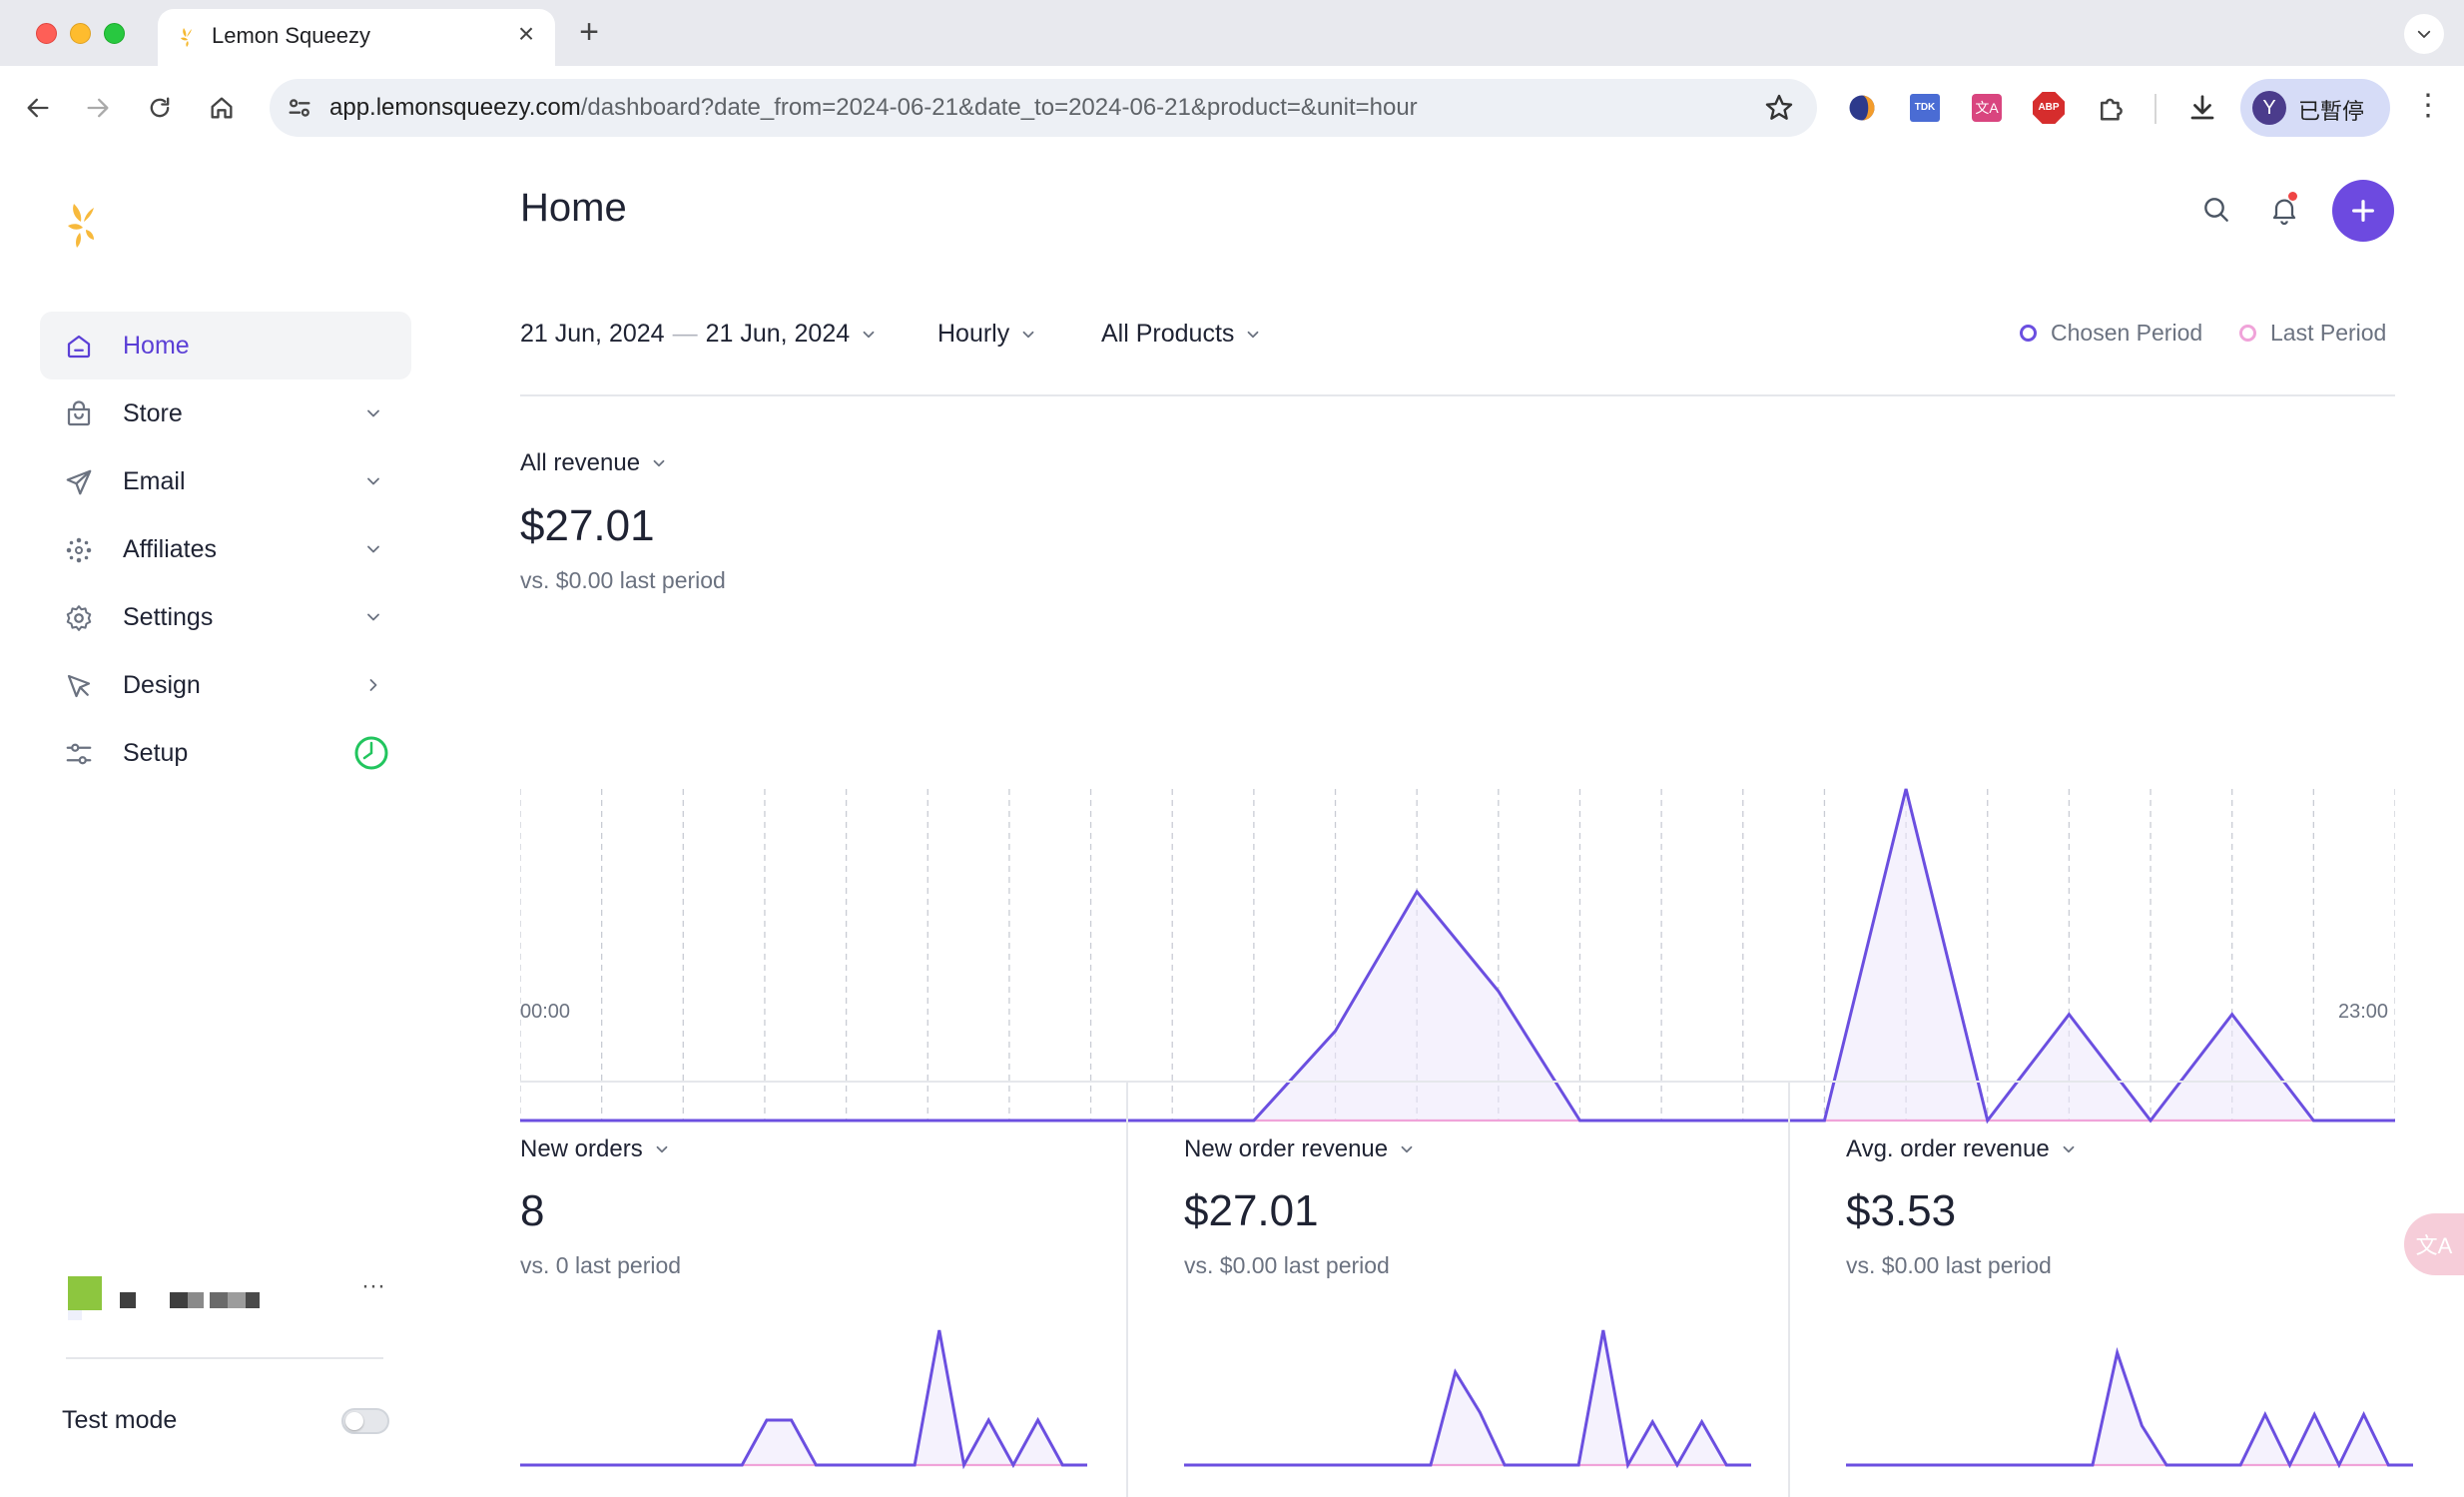 The height and width of the screenshot is (1497, 2464). Describe the element at coordinates (2028, 334) in the screenshot. I see `legend-chosen-dot` at that location.